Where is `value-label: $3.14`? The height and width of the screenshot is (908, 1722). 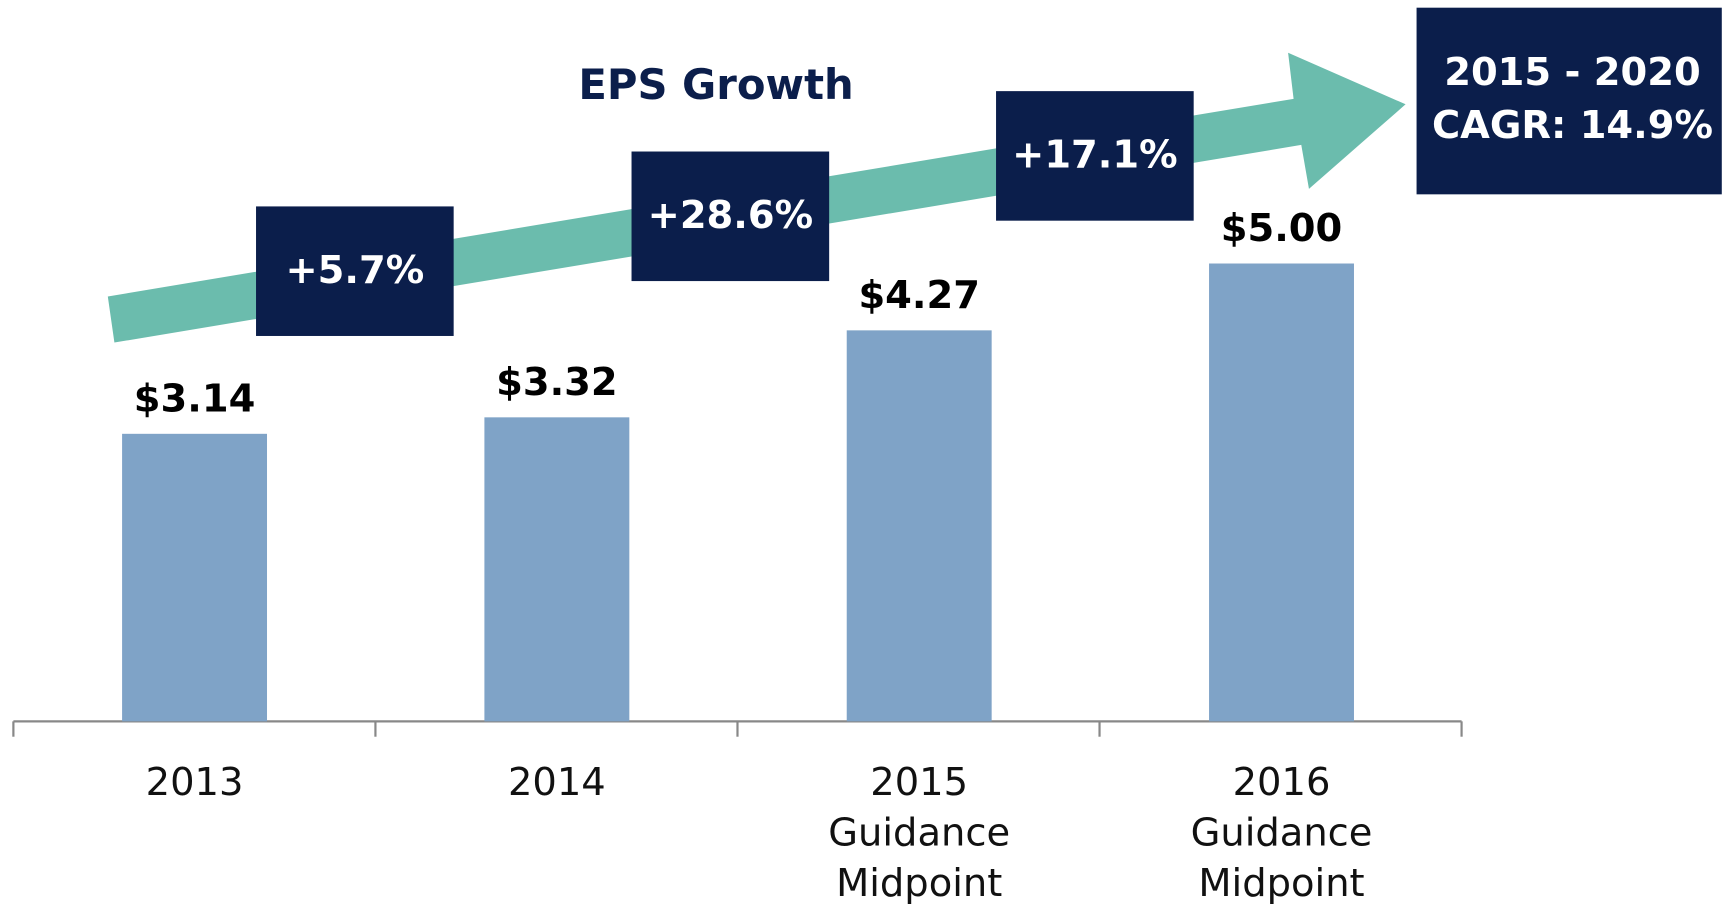
value-label: $3.14 is located at coordinates (194, 398).